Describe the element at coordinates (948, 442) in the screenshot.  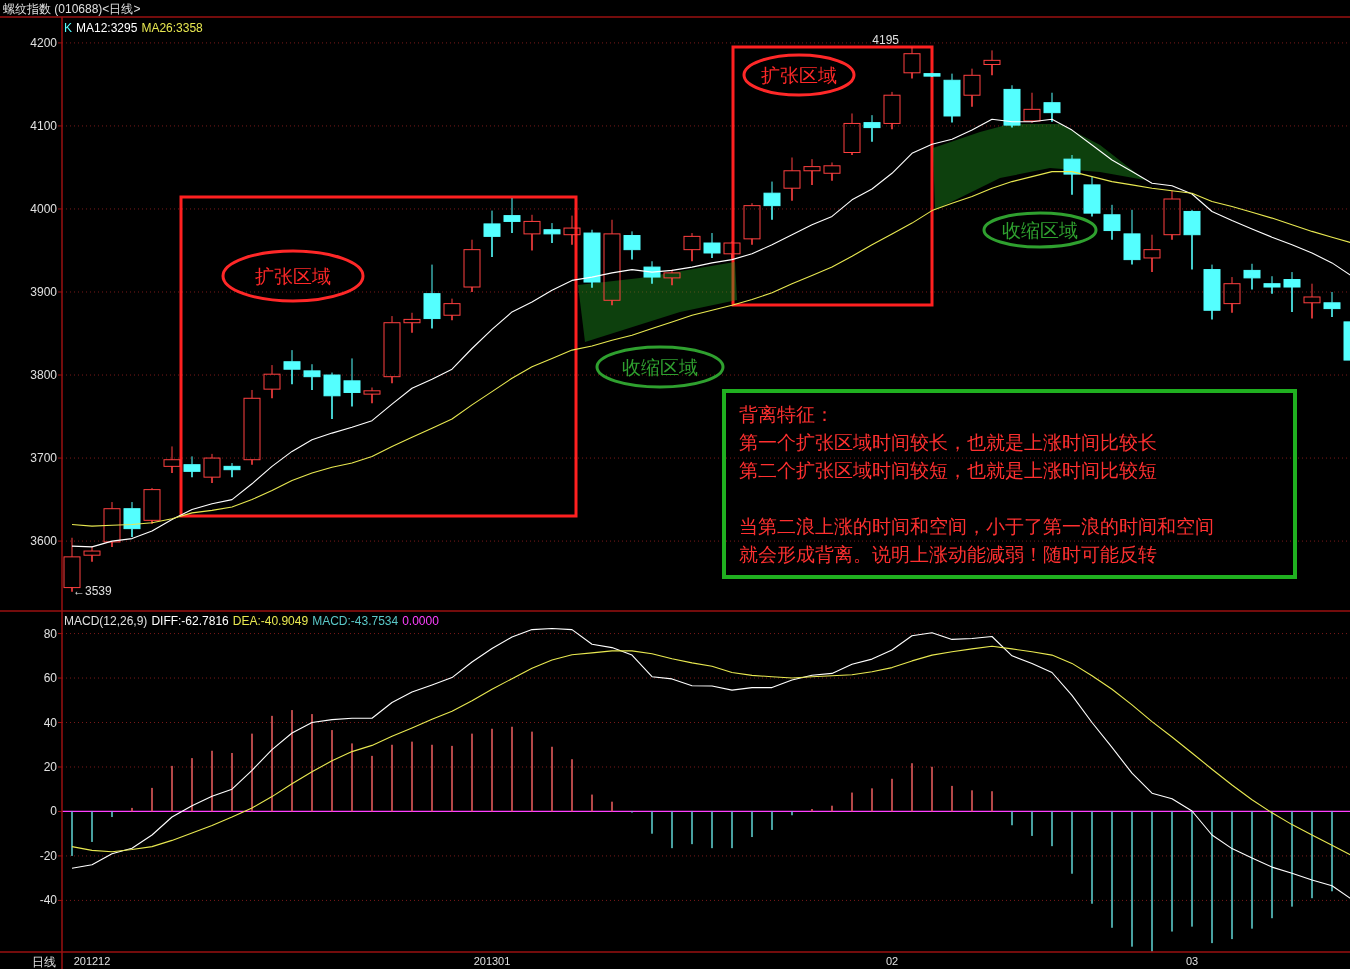
I see `annotation: 第一个扩张区域时间较长，也就是上涨时间比较长` at that location.